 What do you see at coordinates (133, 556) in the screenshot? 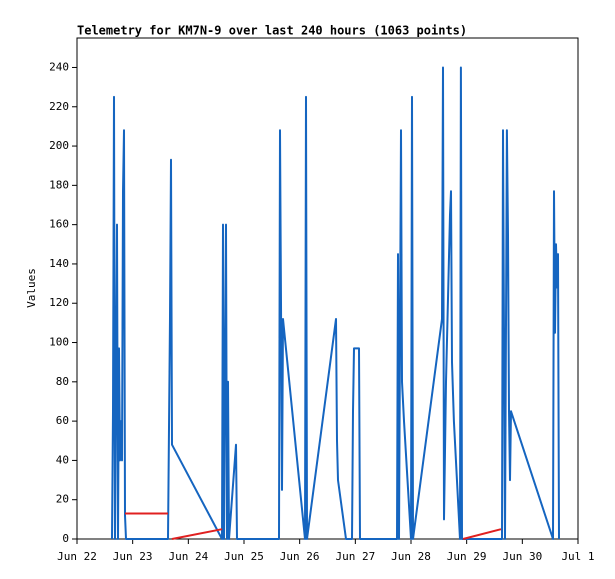
I see `x-tick-label: Jun 23` at bounding box center [133, 556].